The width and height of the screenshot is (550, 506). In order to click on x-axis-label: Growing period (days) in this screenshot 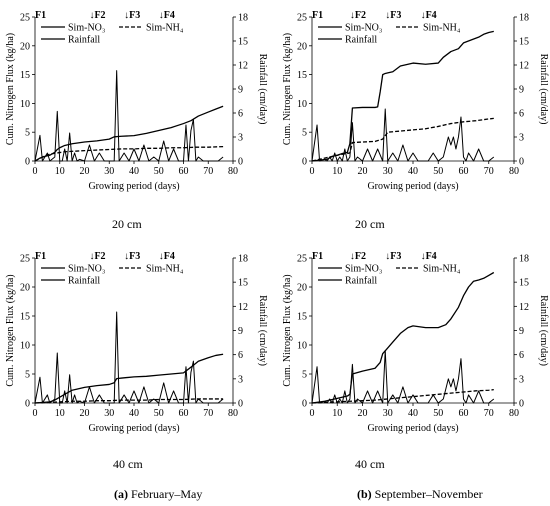, I will do `click(133, 428)`.